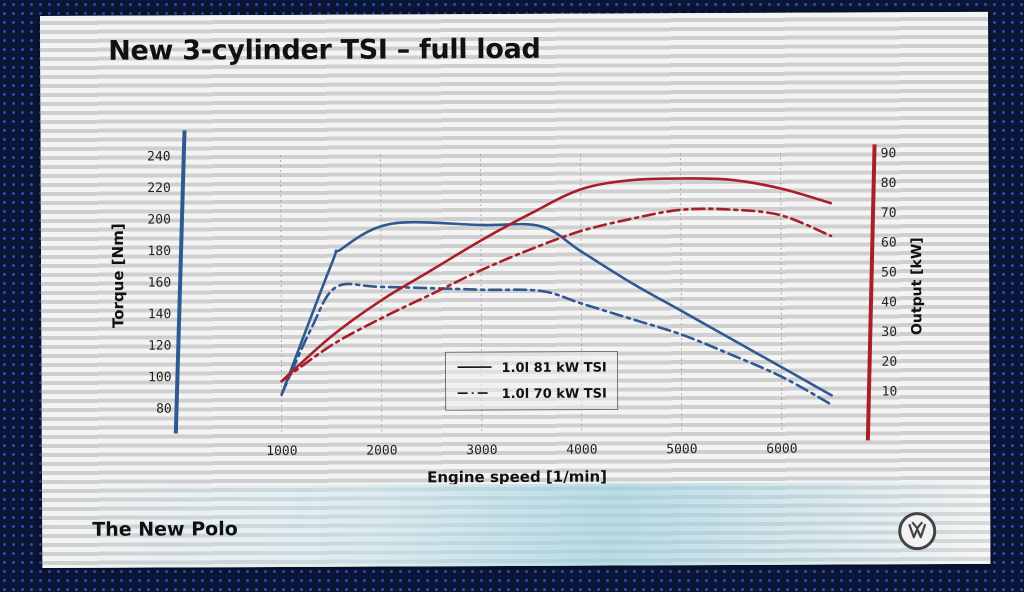 This screenshot has width=1024, height=592. I want to click on y-right-tick-label-2: 30, so click(889, 332).